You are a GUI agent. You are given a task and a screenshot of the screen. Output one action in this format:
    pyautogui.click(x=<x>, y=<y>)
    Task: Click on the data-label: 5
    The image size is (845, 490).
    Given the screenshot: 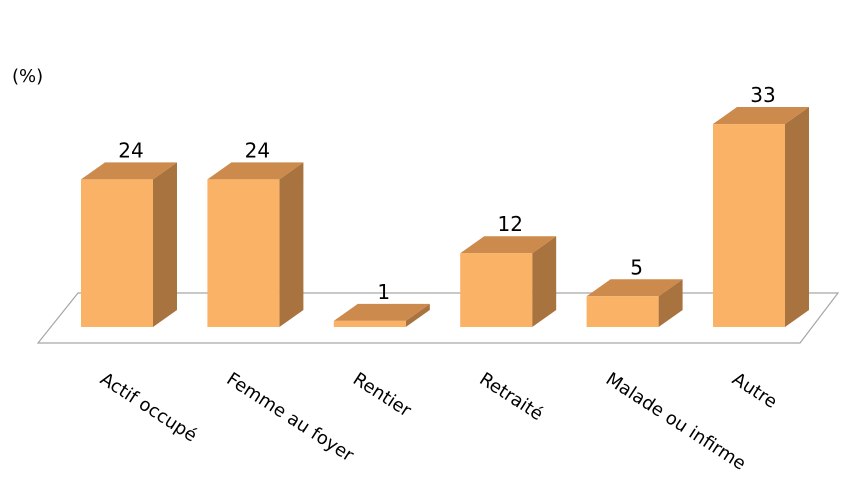 What is the action you would take?
    pyautogui.click(x=636, y=267)
    